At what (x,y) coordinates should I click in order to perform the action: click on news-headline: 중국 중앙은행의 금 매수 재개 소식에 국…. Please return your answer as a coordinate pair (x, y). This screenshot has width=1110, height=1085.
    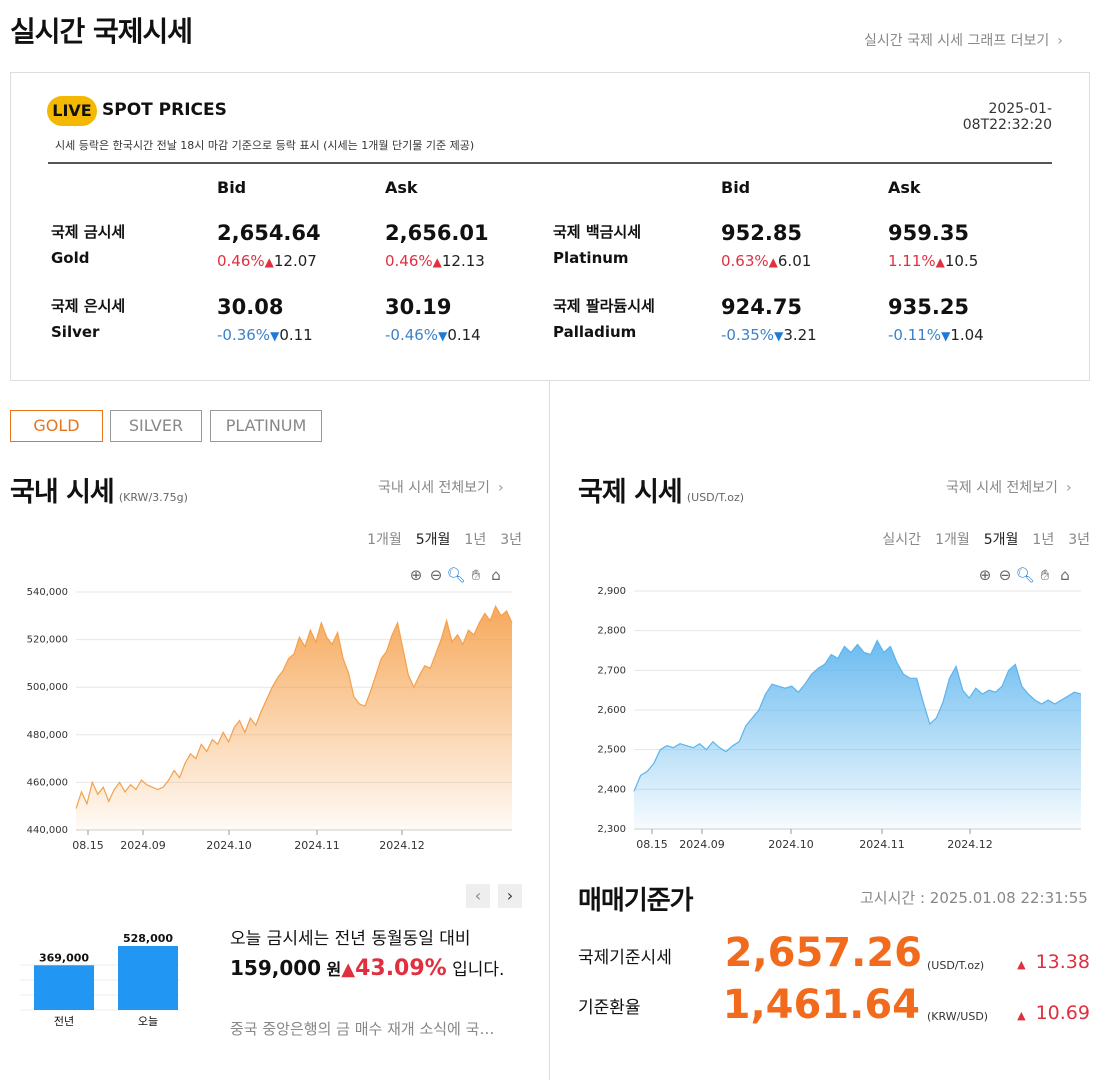
    Looking at the image, I should click on (362, 1029).